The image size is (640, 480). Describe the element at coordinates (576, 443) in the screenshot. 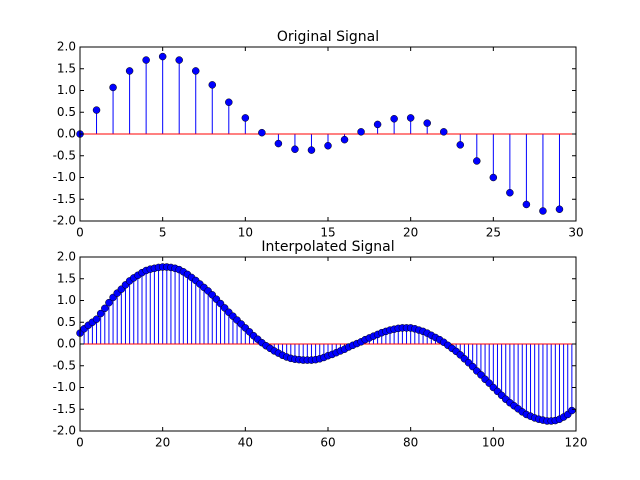

I see `x-tick-label: 120` at that location.